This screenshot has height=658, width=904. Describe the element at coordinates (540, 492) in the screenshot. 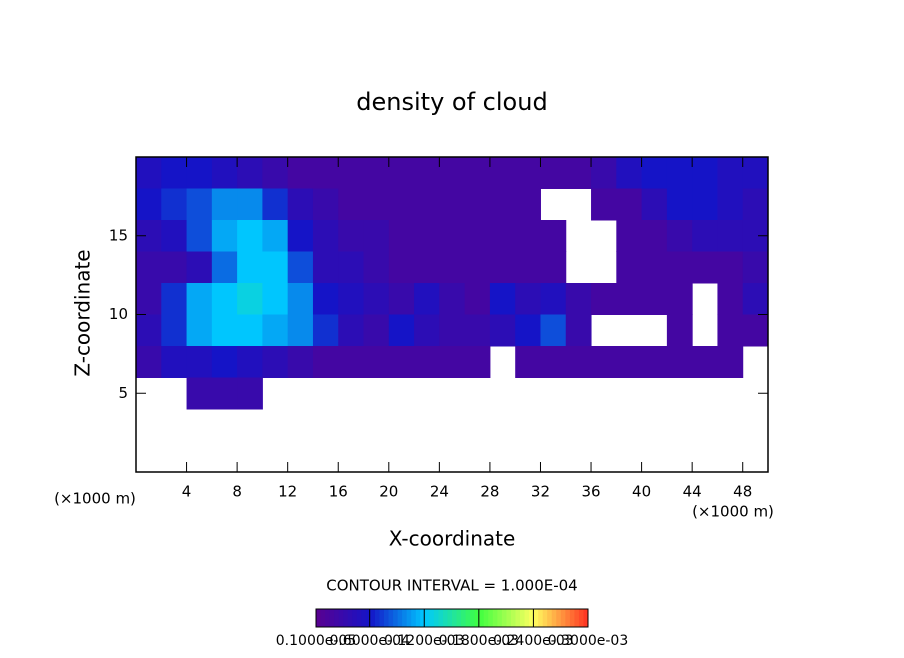

I see `x-tick-label: 32` at that location.